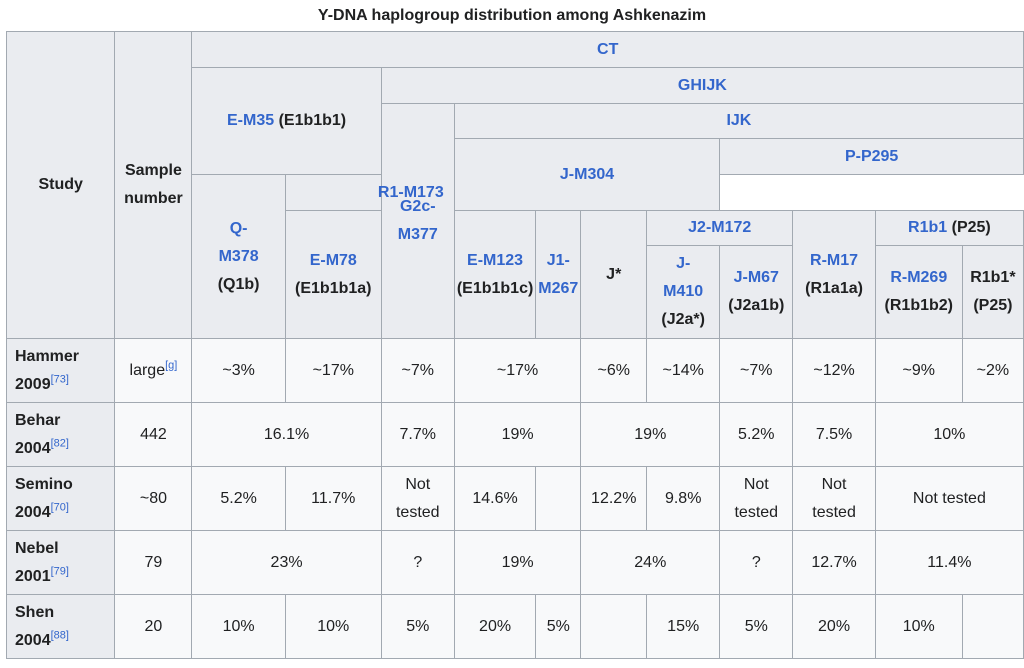 This screenshot has width=1024, height=668. What do you see at coordinates (286, 121) in the screenshot?
I see `header-e-m35: E-M35 (E1b1b1)` at bounding box center [286, 121].